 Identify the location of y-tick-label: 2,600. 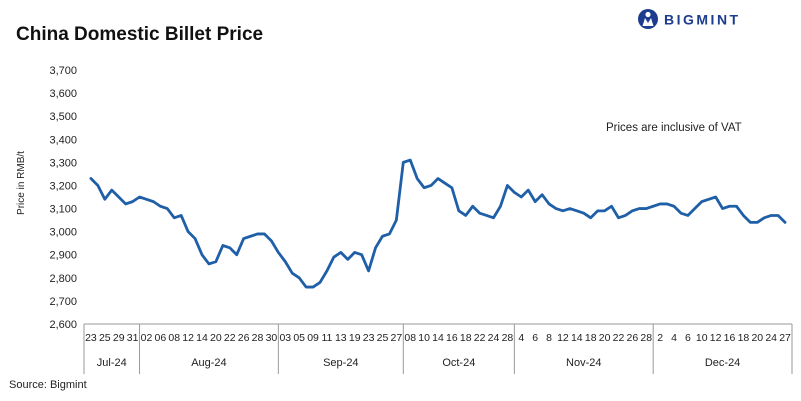
(63, 325).